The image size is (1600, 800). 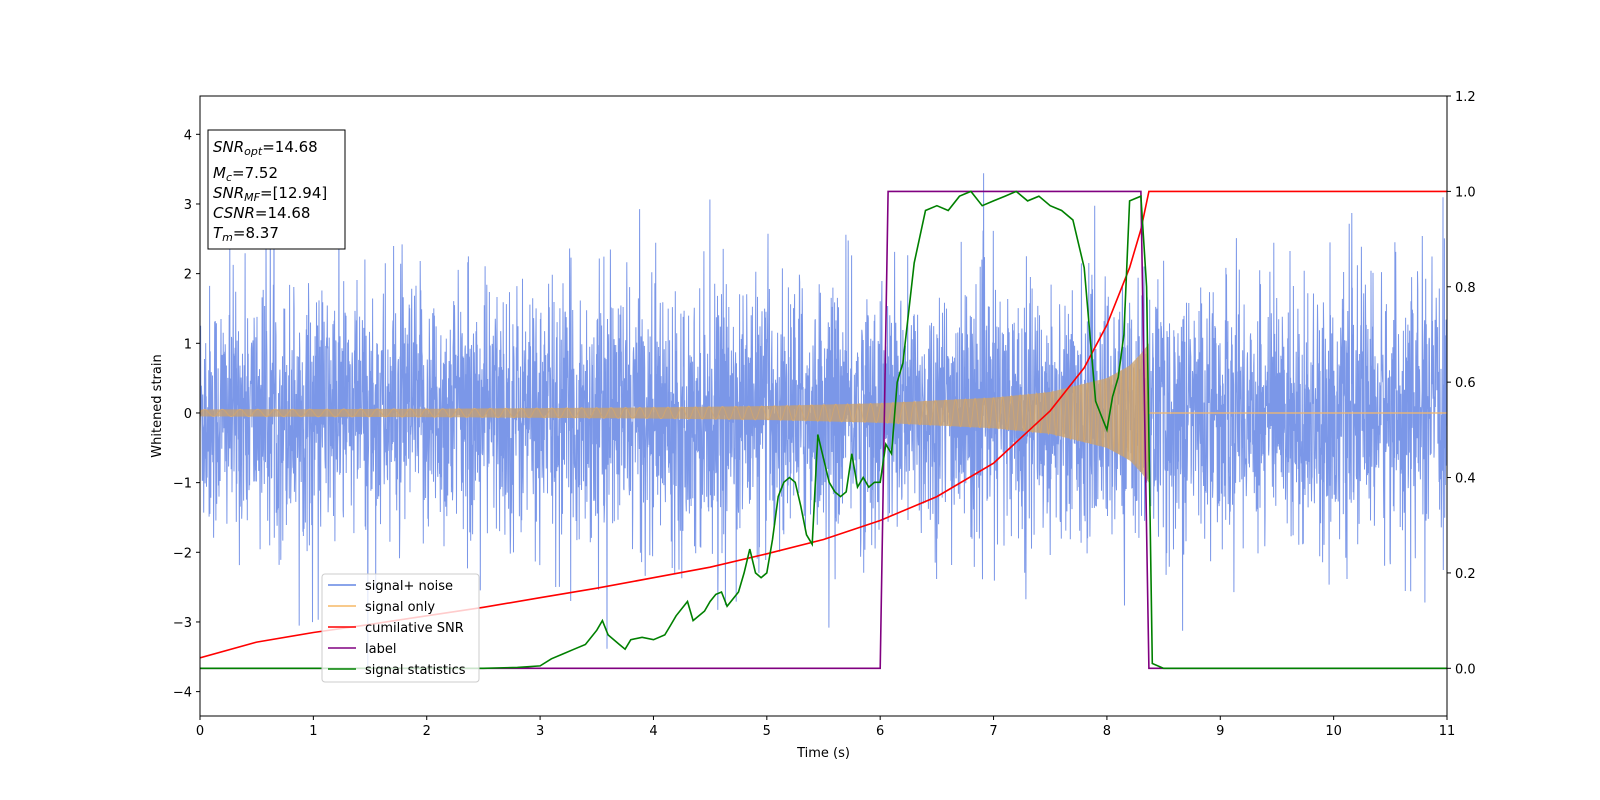 I want to click on stats-csnr: CSNR=14.68, so click(x=261, y=213).